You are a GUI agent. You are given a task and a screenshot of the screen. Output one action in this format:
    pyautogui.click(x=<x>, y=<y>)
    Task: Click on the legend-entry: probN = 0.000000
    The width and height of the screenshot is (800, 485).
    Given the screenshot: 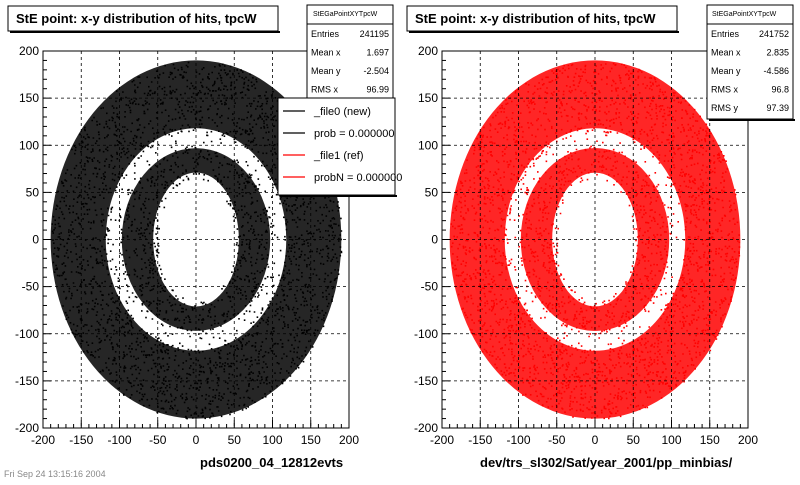 What is the action you would take?
    pyautogui.click(x=358, y=178)
    